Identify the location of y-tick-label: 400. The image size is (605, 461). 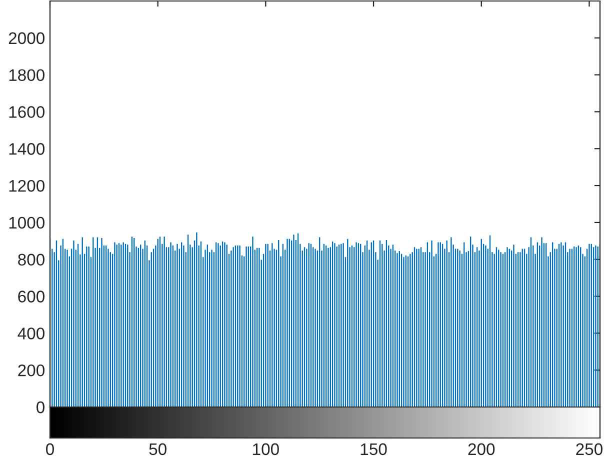
(31, 334).